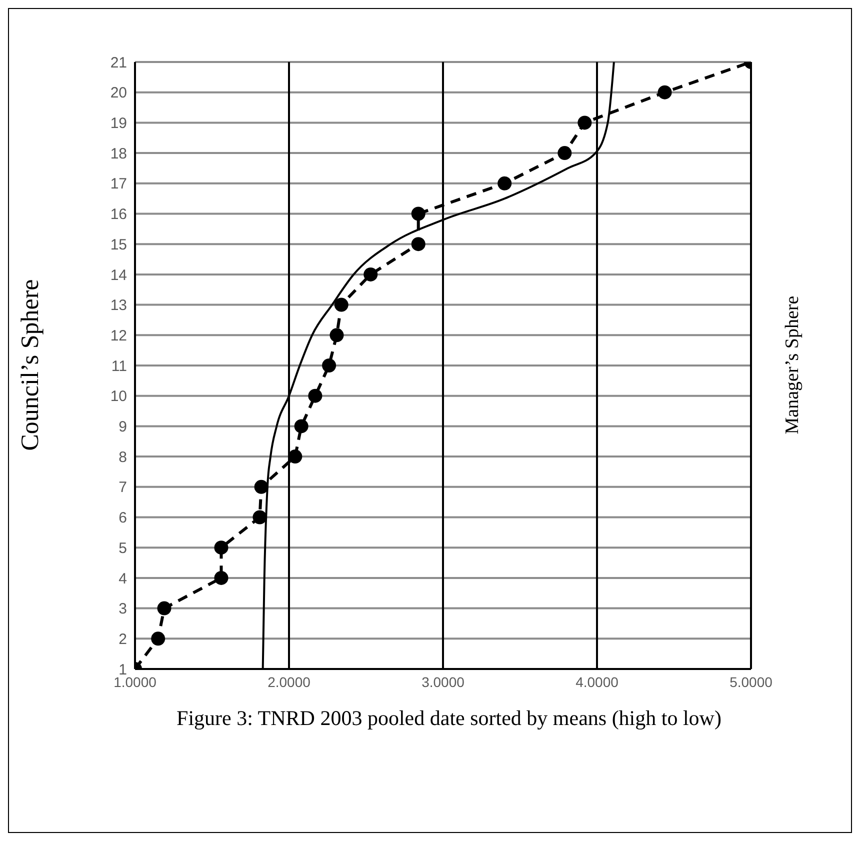 The height and width of the screenshot is (843, 862). Describe the element at coordinates (122, 639) in the screenshot. I see `y-tick-label: 2` at that location.